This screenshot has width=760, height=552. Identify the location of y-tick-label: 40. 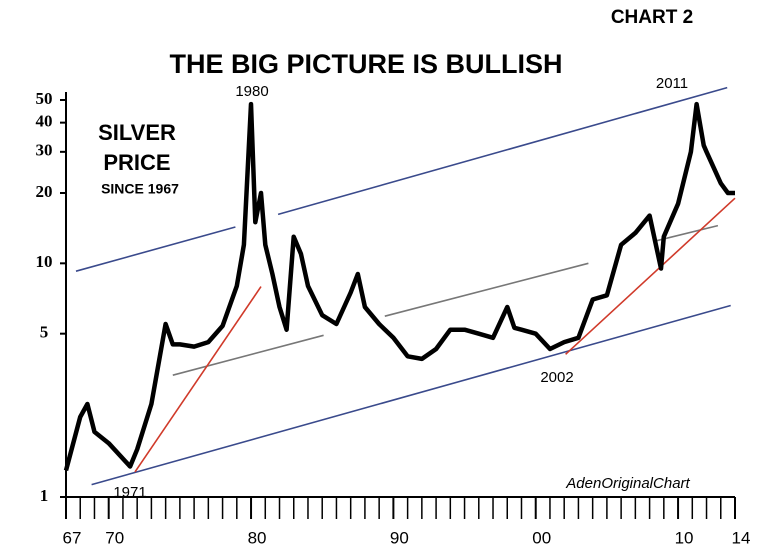
(44, 121).